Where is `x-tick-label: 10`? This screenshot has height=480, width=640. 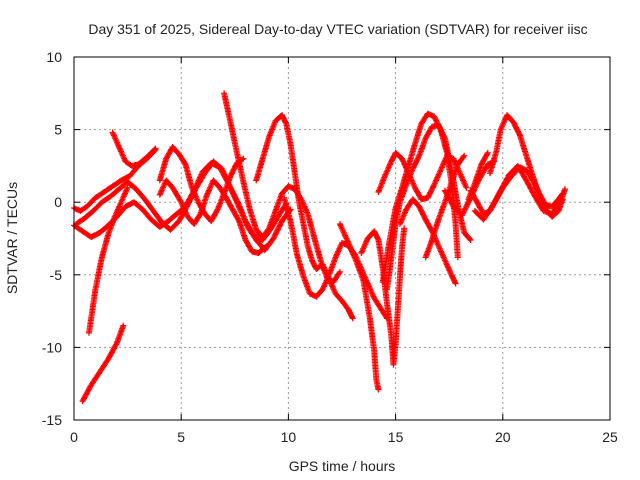
x-tick-label: 10 is located at coordinates (289, 437).